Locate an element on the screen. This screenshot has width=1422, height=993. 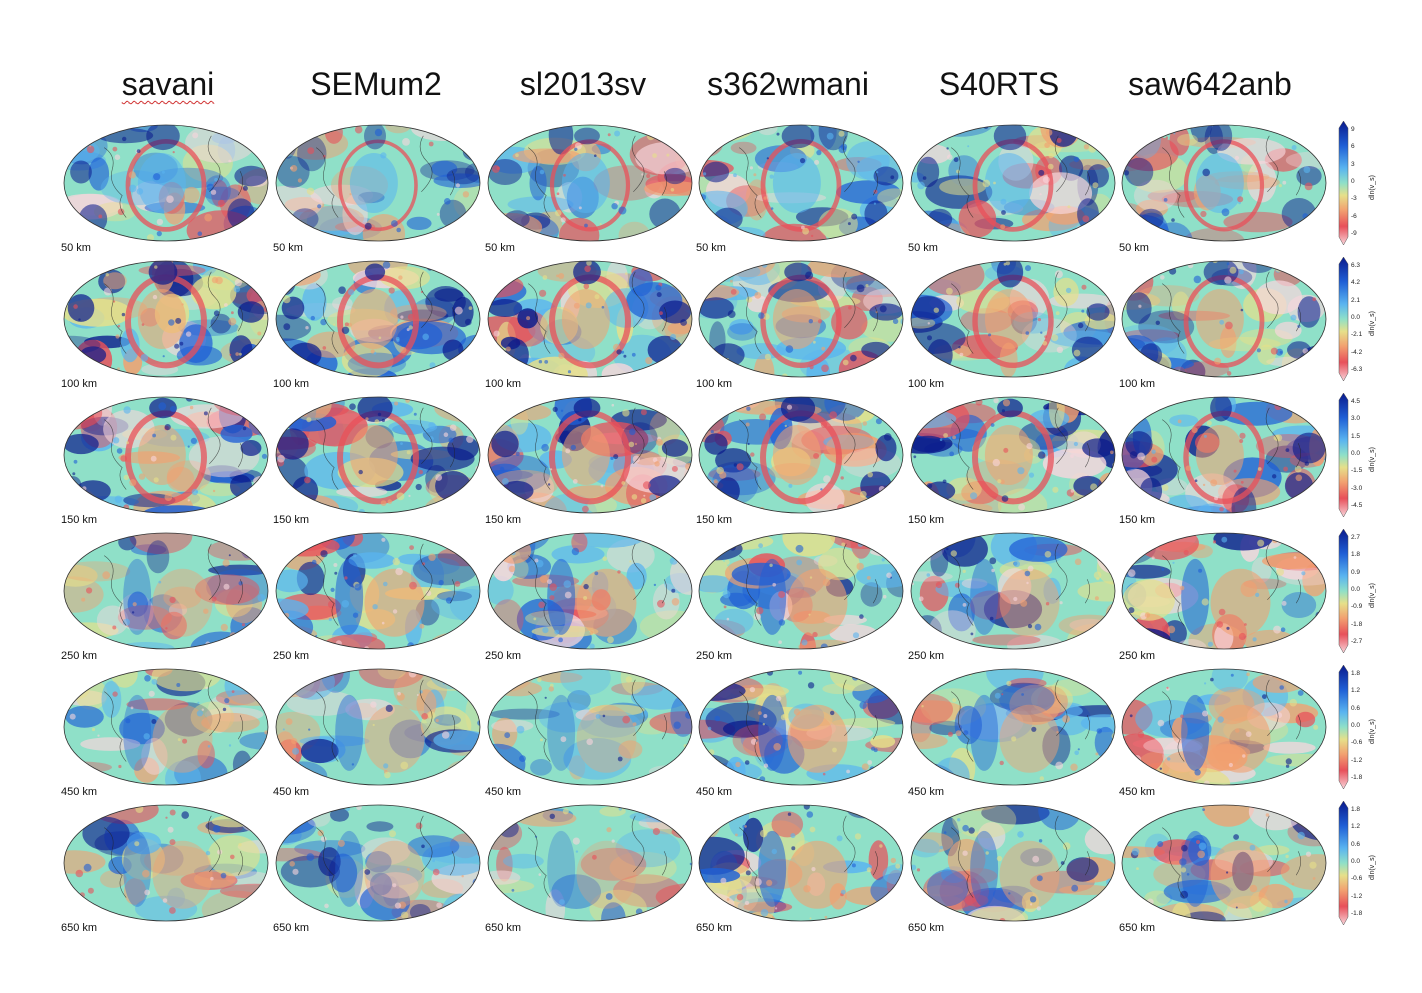
colorbar-tick-label: -0.6 is located at coordinates (1356, 742).